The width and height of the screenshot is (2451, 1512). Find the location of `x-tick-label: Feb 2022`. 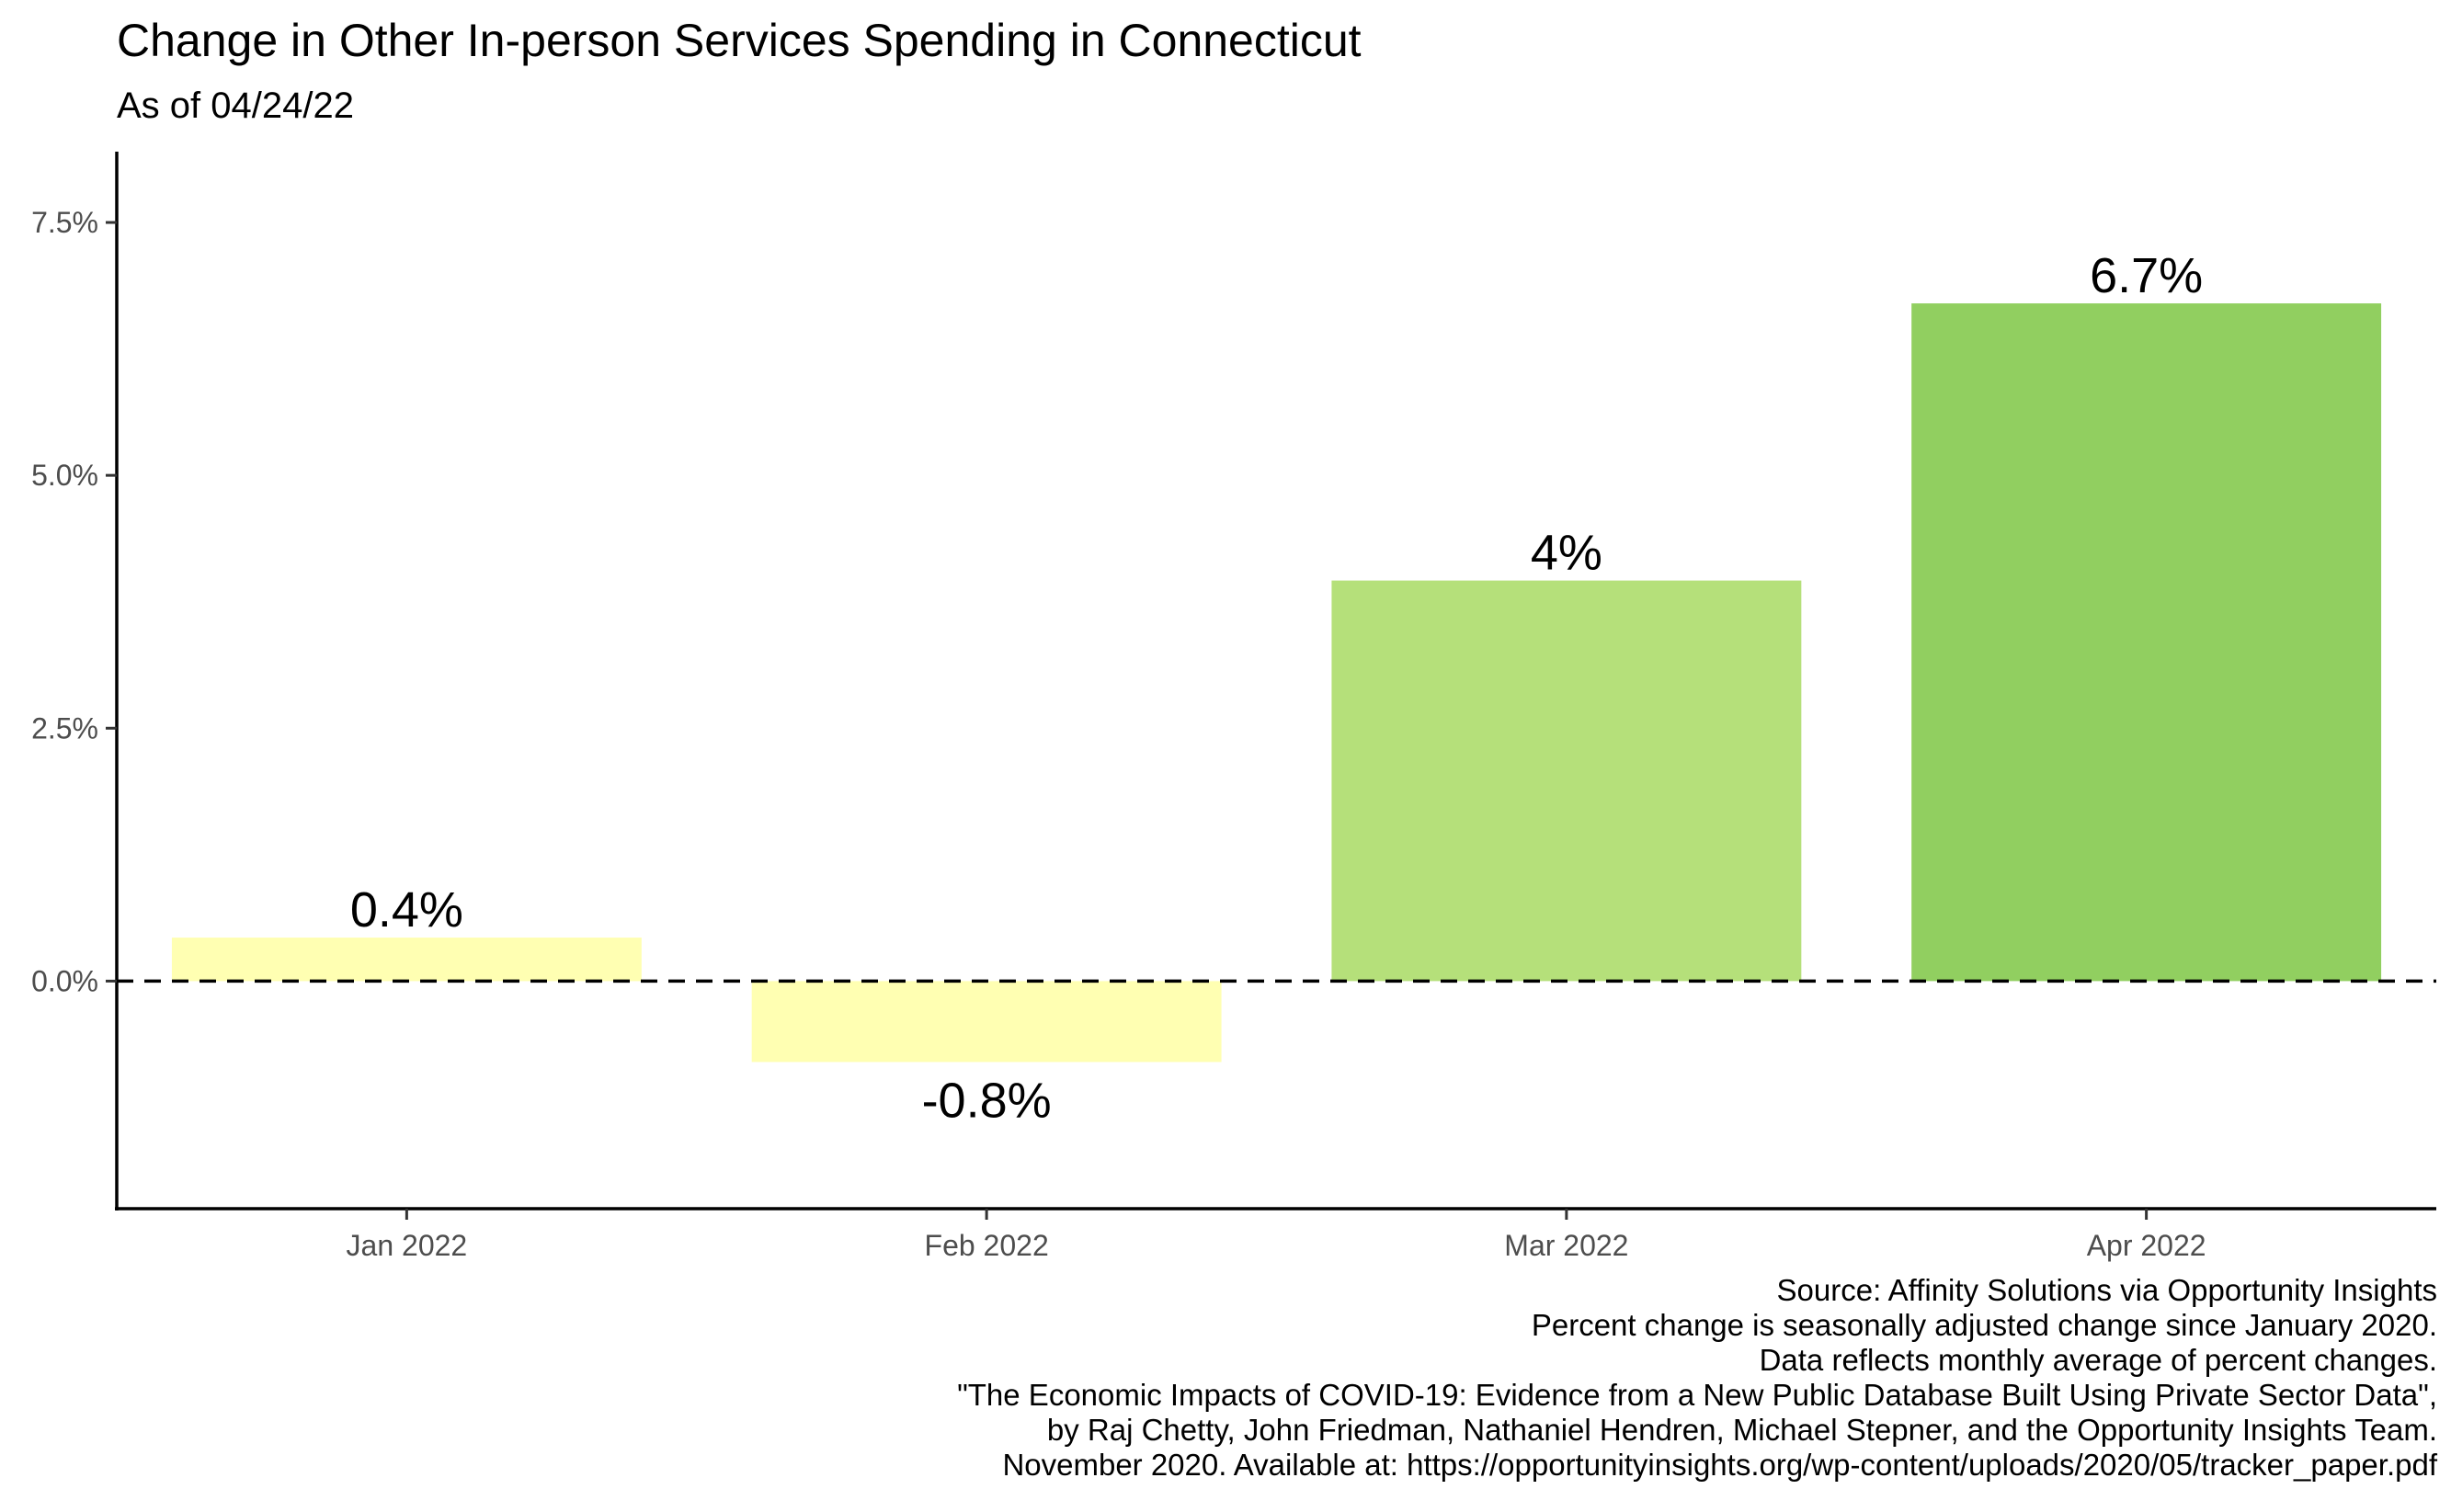

x-tick-label: Feb 2022 is located at coordinates (987, 1245).